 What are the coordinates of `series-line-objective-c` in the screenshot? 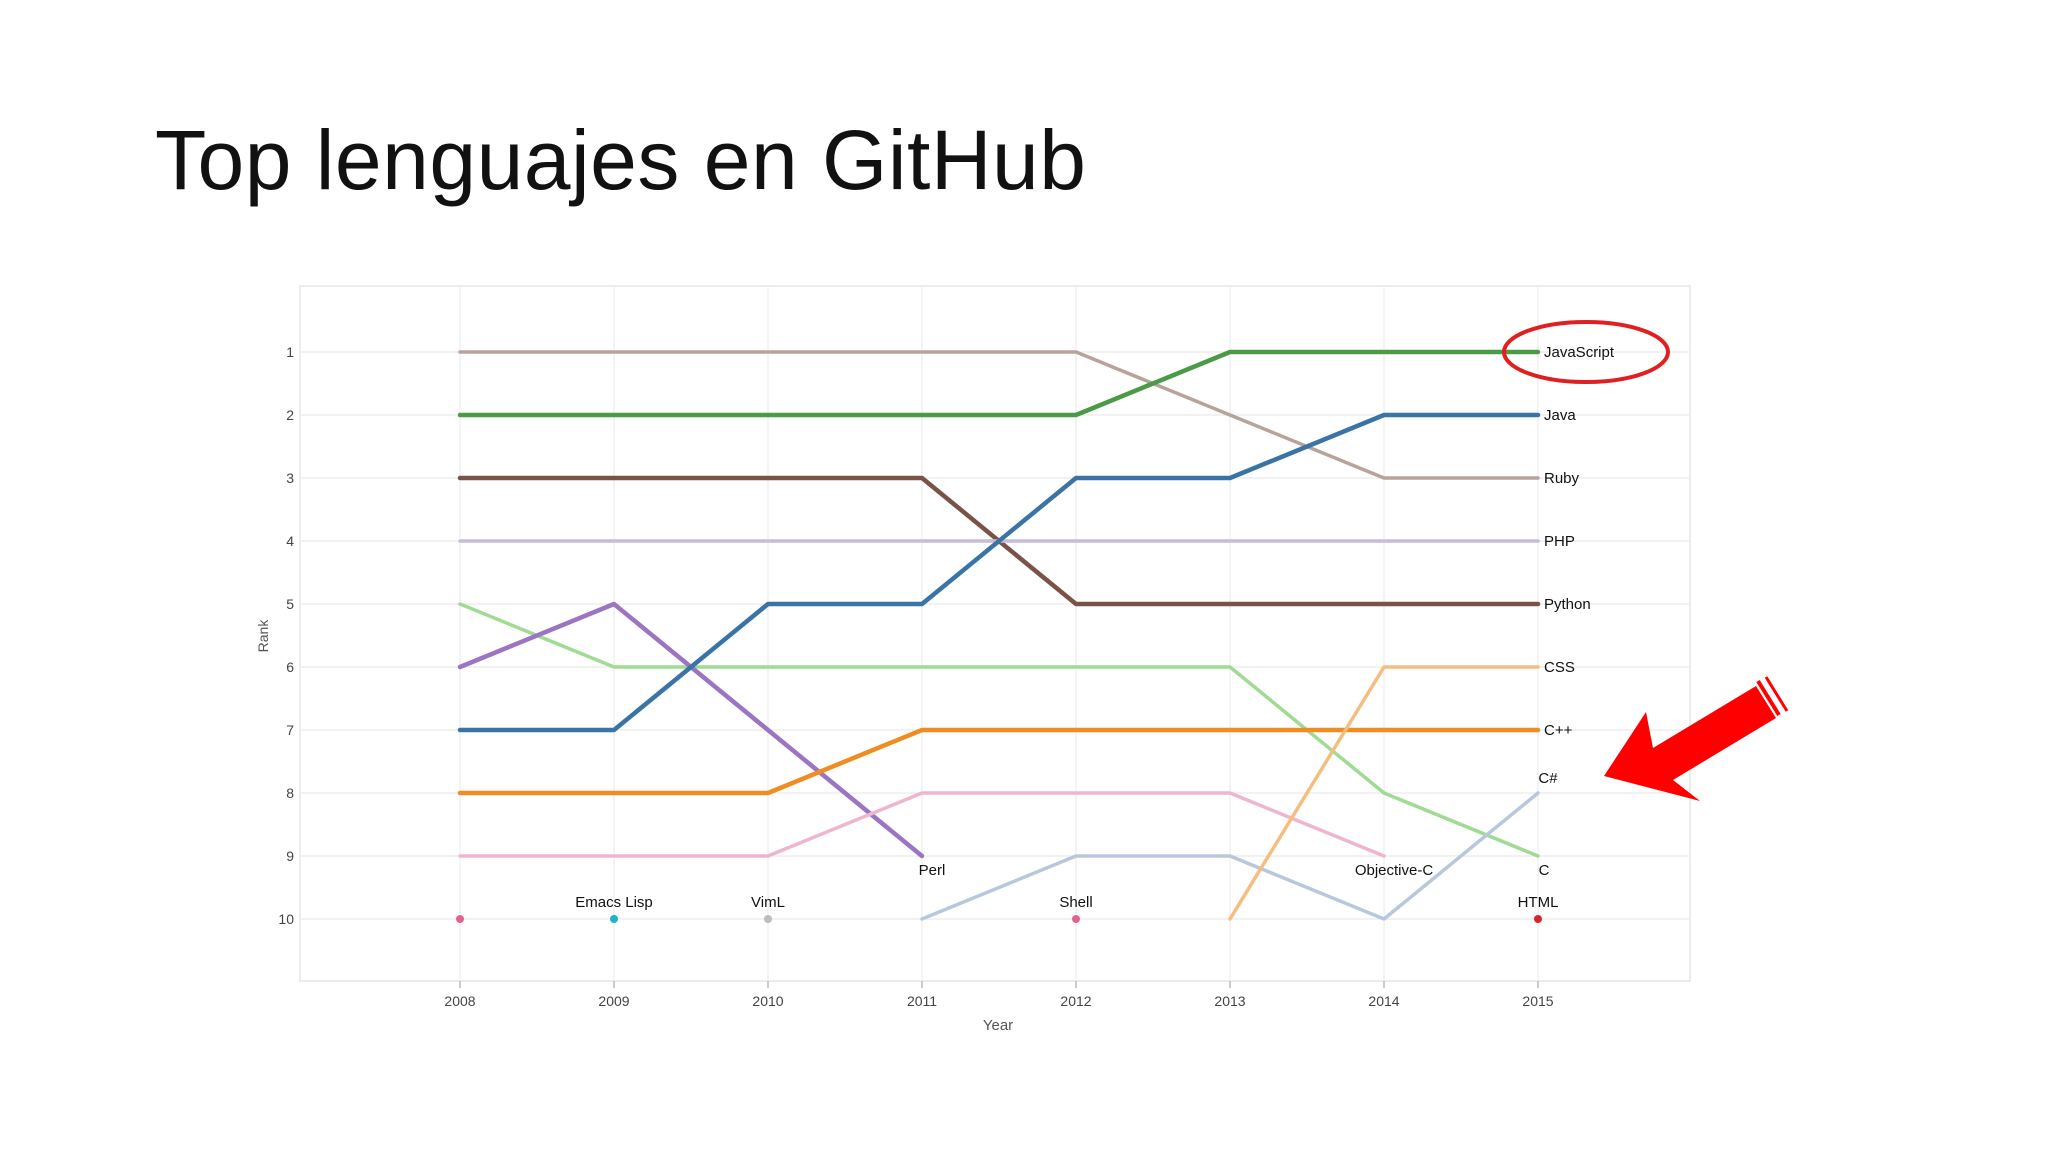 It's located at (922, 824).